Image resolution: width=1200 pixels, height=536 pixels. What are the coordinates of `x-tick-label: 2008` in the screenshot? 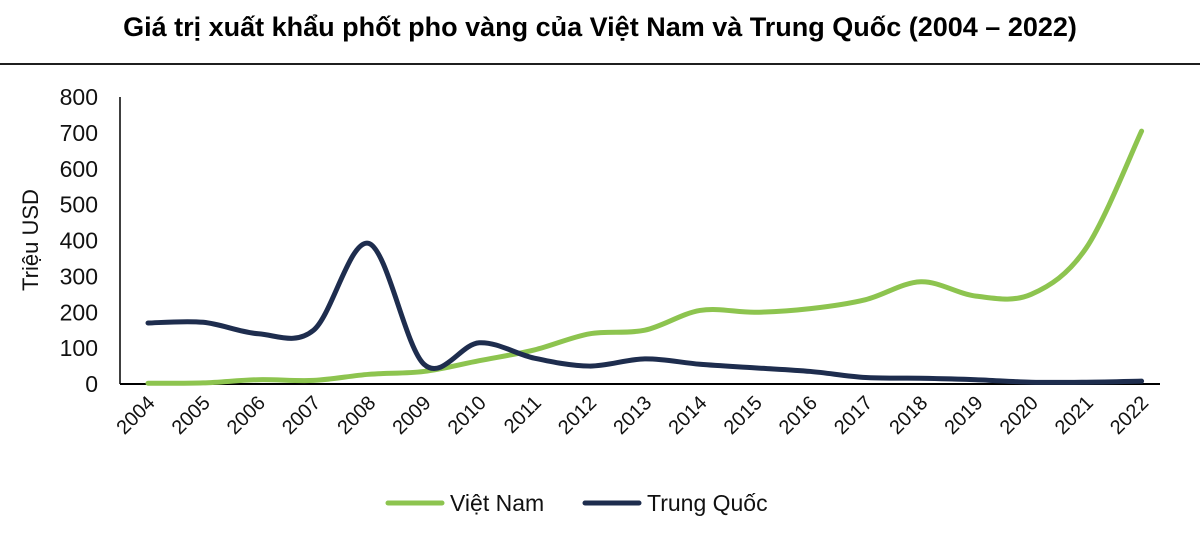 It's located at (356, 415).